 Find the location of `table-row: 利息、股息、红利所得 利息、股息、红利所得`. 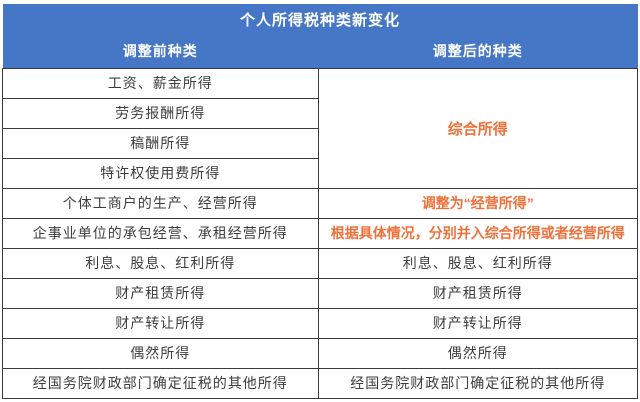

table-row: 利息、股息、红利所得 利息、股息、红利所得 is located at coordinates (320, 263).